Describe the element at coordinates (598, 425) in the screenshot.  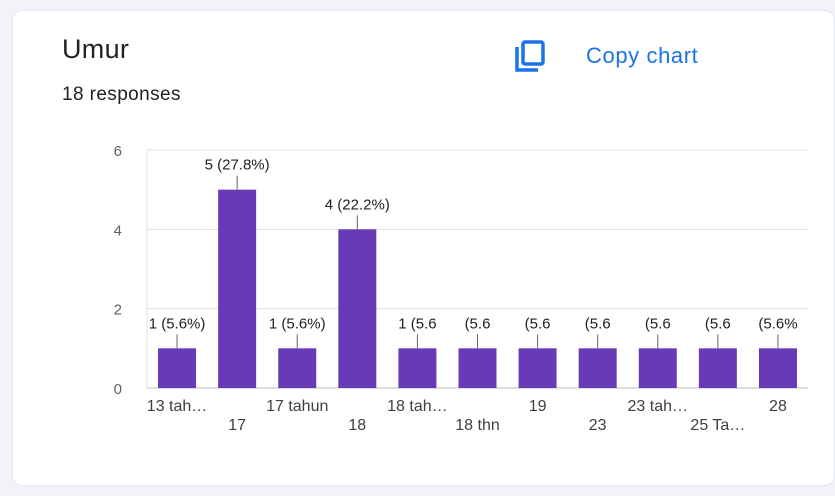
I see `x-tick-label: 23` at that location.